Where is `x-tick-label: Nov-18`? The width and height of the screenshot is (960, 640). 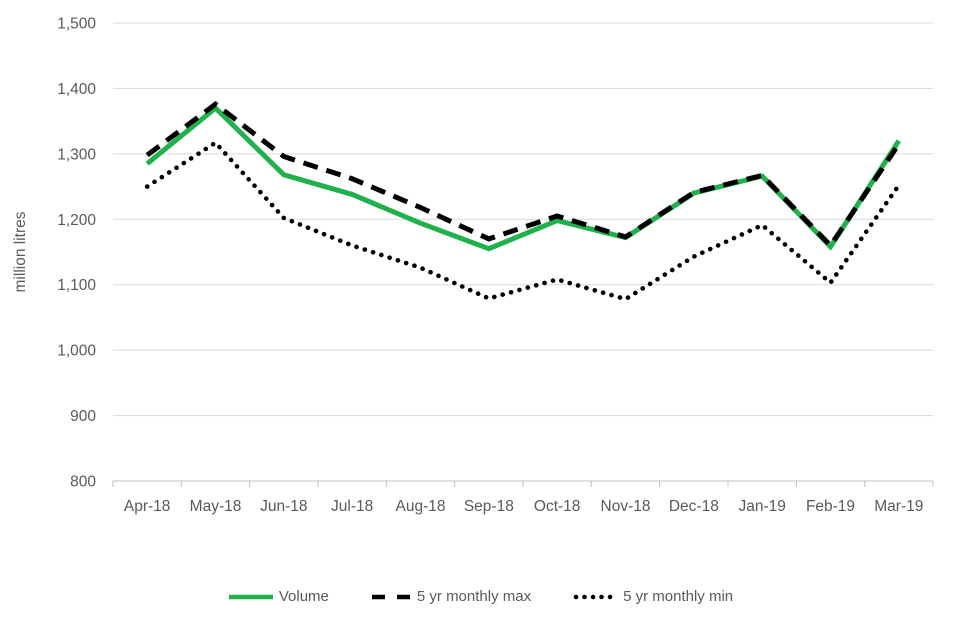
x-tick-label: Nov-18 is located at coordinates (626, 506).